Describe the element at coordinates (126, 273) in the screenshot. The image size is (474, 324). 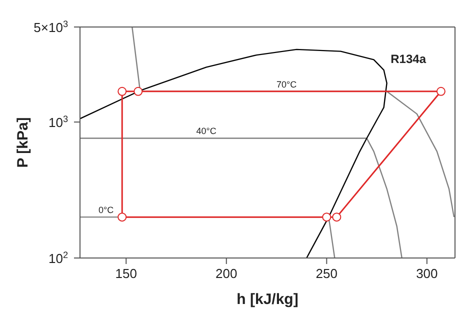
I see `x-tick-label: 150` at that location.